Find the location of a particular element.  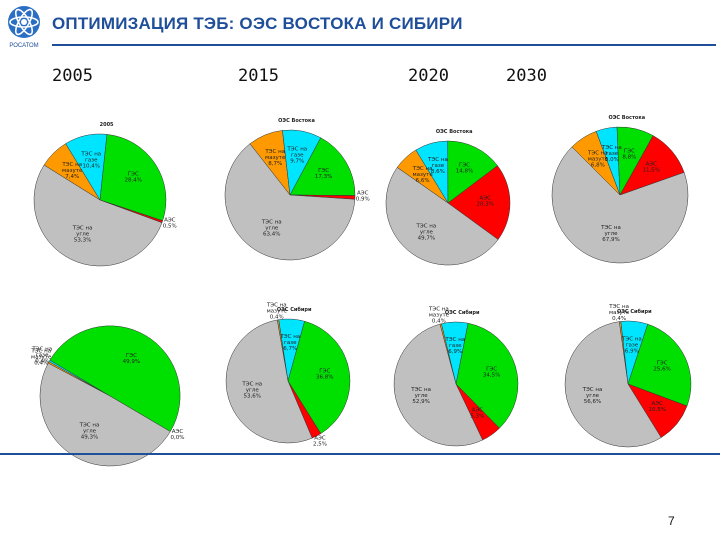

slice-data-label: ТЭС на угле 52,9% is located at coordinates (420, 396).